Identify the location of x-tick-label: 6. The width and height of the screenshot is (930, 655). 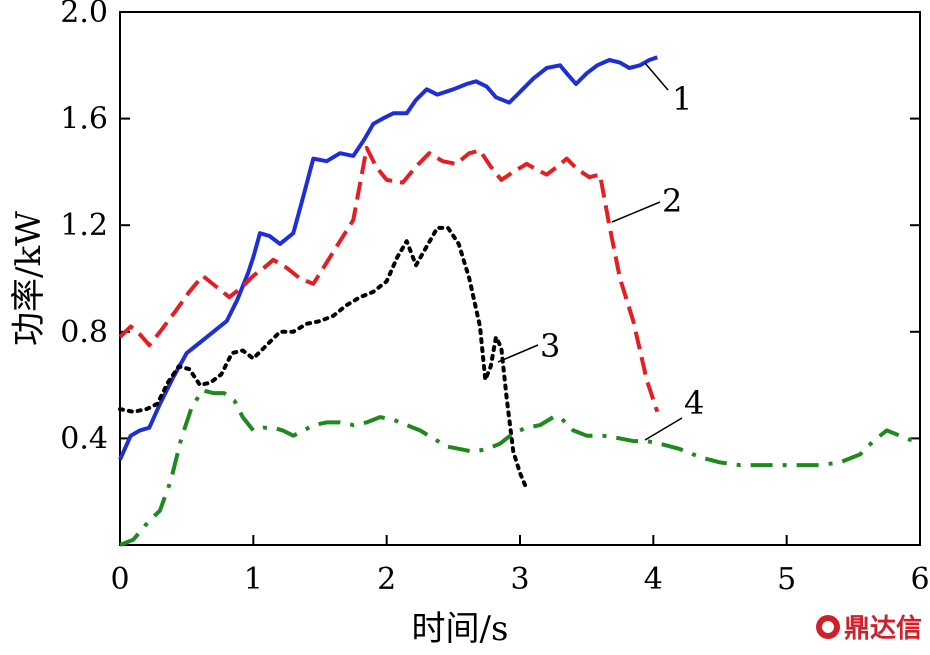
(919, 579).